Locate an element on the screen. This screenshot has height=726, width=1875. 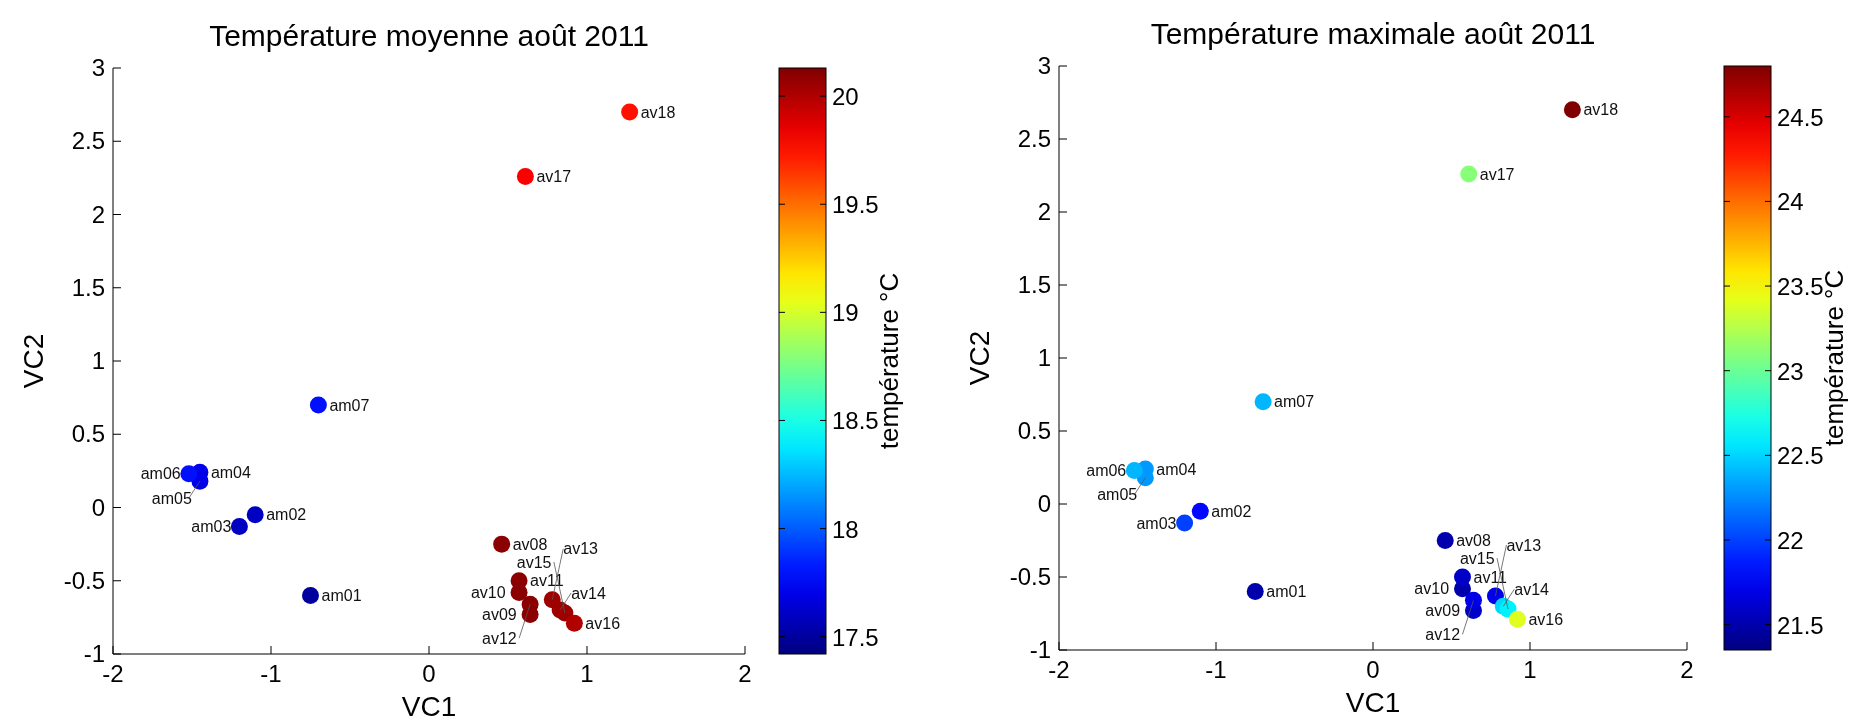
color-bar-label: 19 is located at coordinates (845, 313).